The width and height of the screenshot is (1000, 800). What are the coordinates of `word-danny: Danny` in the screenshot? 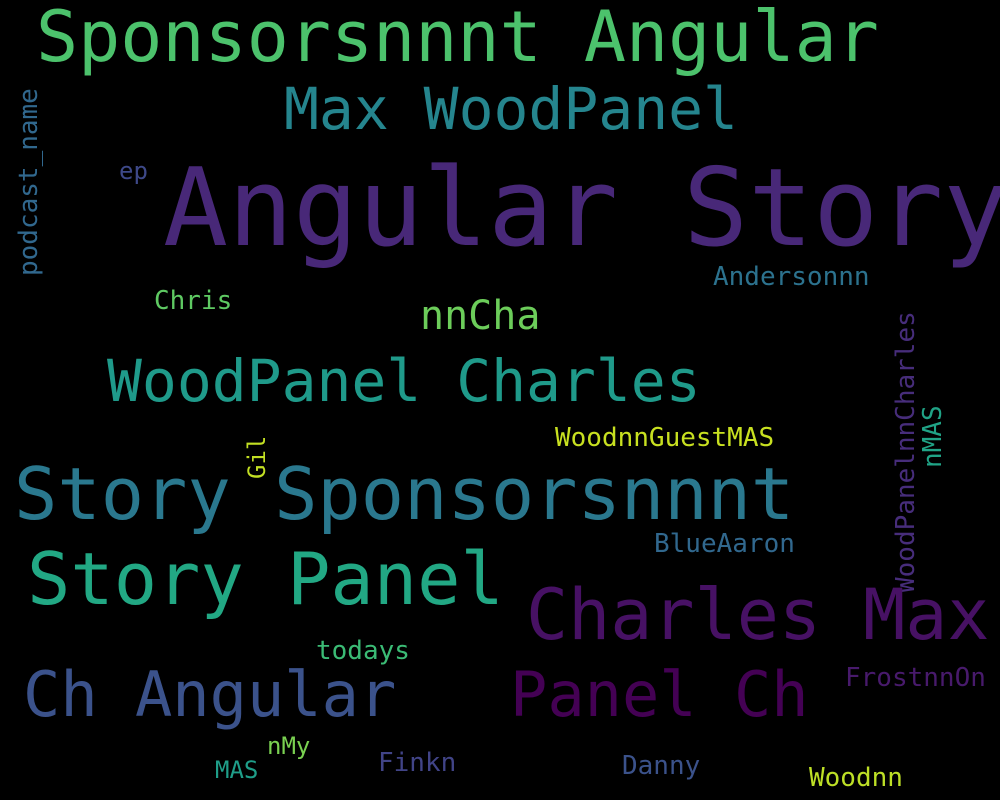 It's located at (661, 766).